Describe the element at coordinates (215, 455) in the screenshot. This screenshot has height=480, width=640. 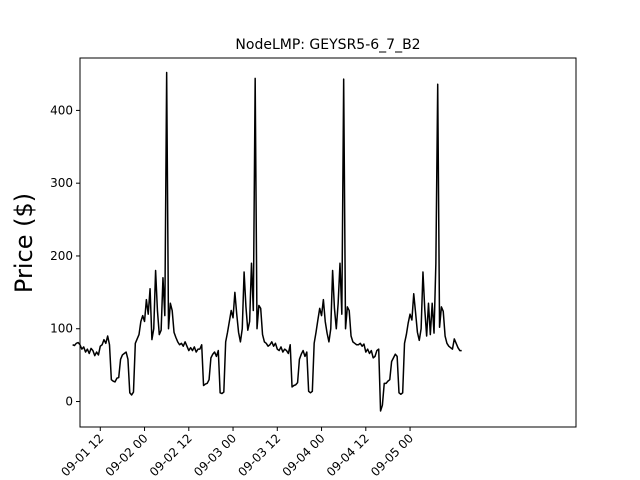
I see `x-tick-label: 09-03 00` at that location.